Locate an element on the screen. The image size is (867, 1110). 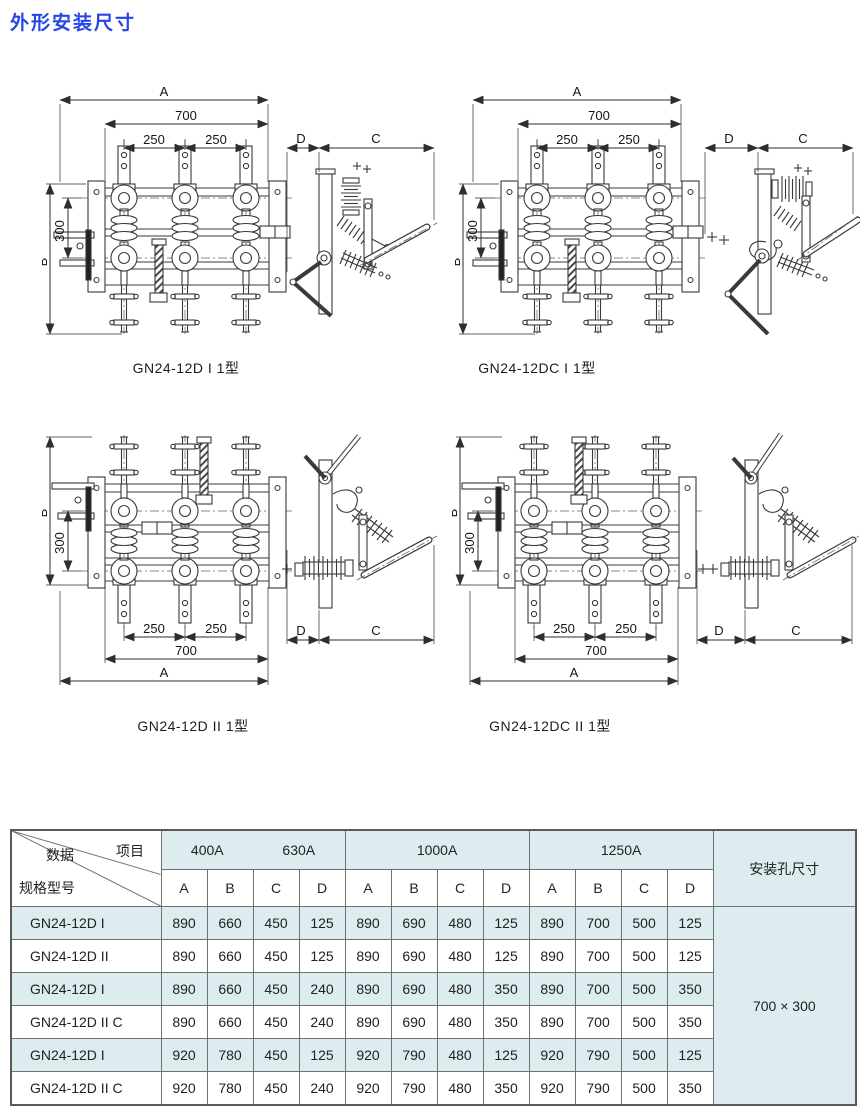
model-cell: GN24-12D I is located at coordinates (86, 989).